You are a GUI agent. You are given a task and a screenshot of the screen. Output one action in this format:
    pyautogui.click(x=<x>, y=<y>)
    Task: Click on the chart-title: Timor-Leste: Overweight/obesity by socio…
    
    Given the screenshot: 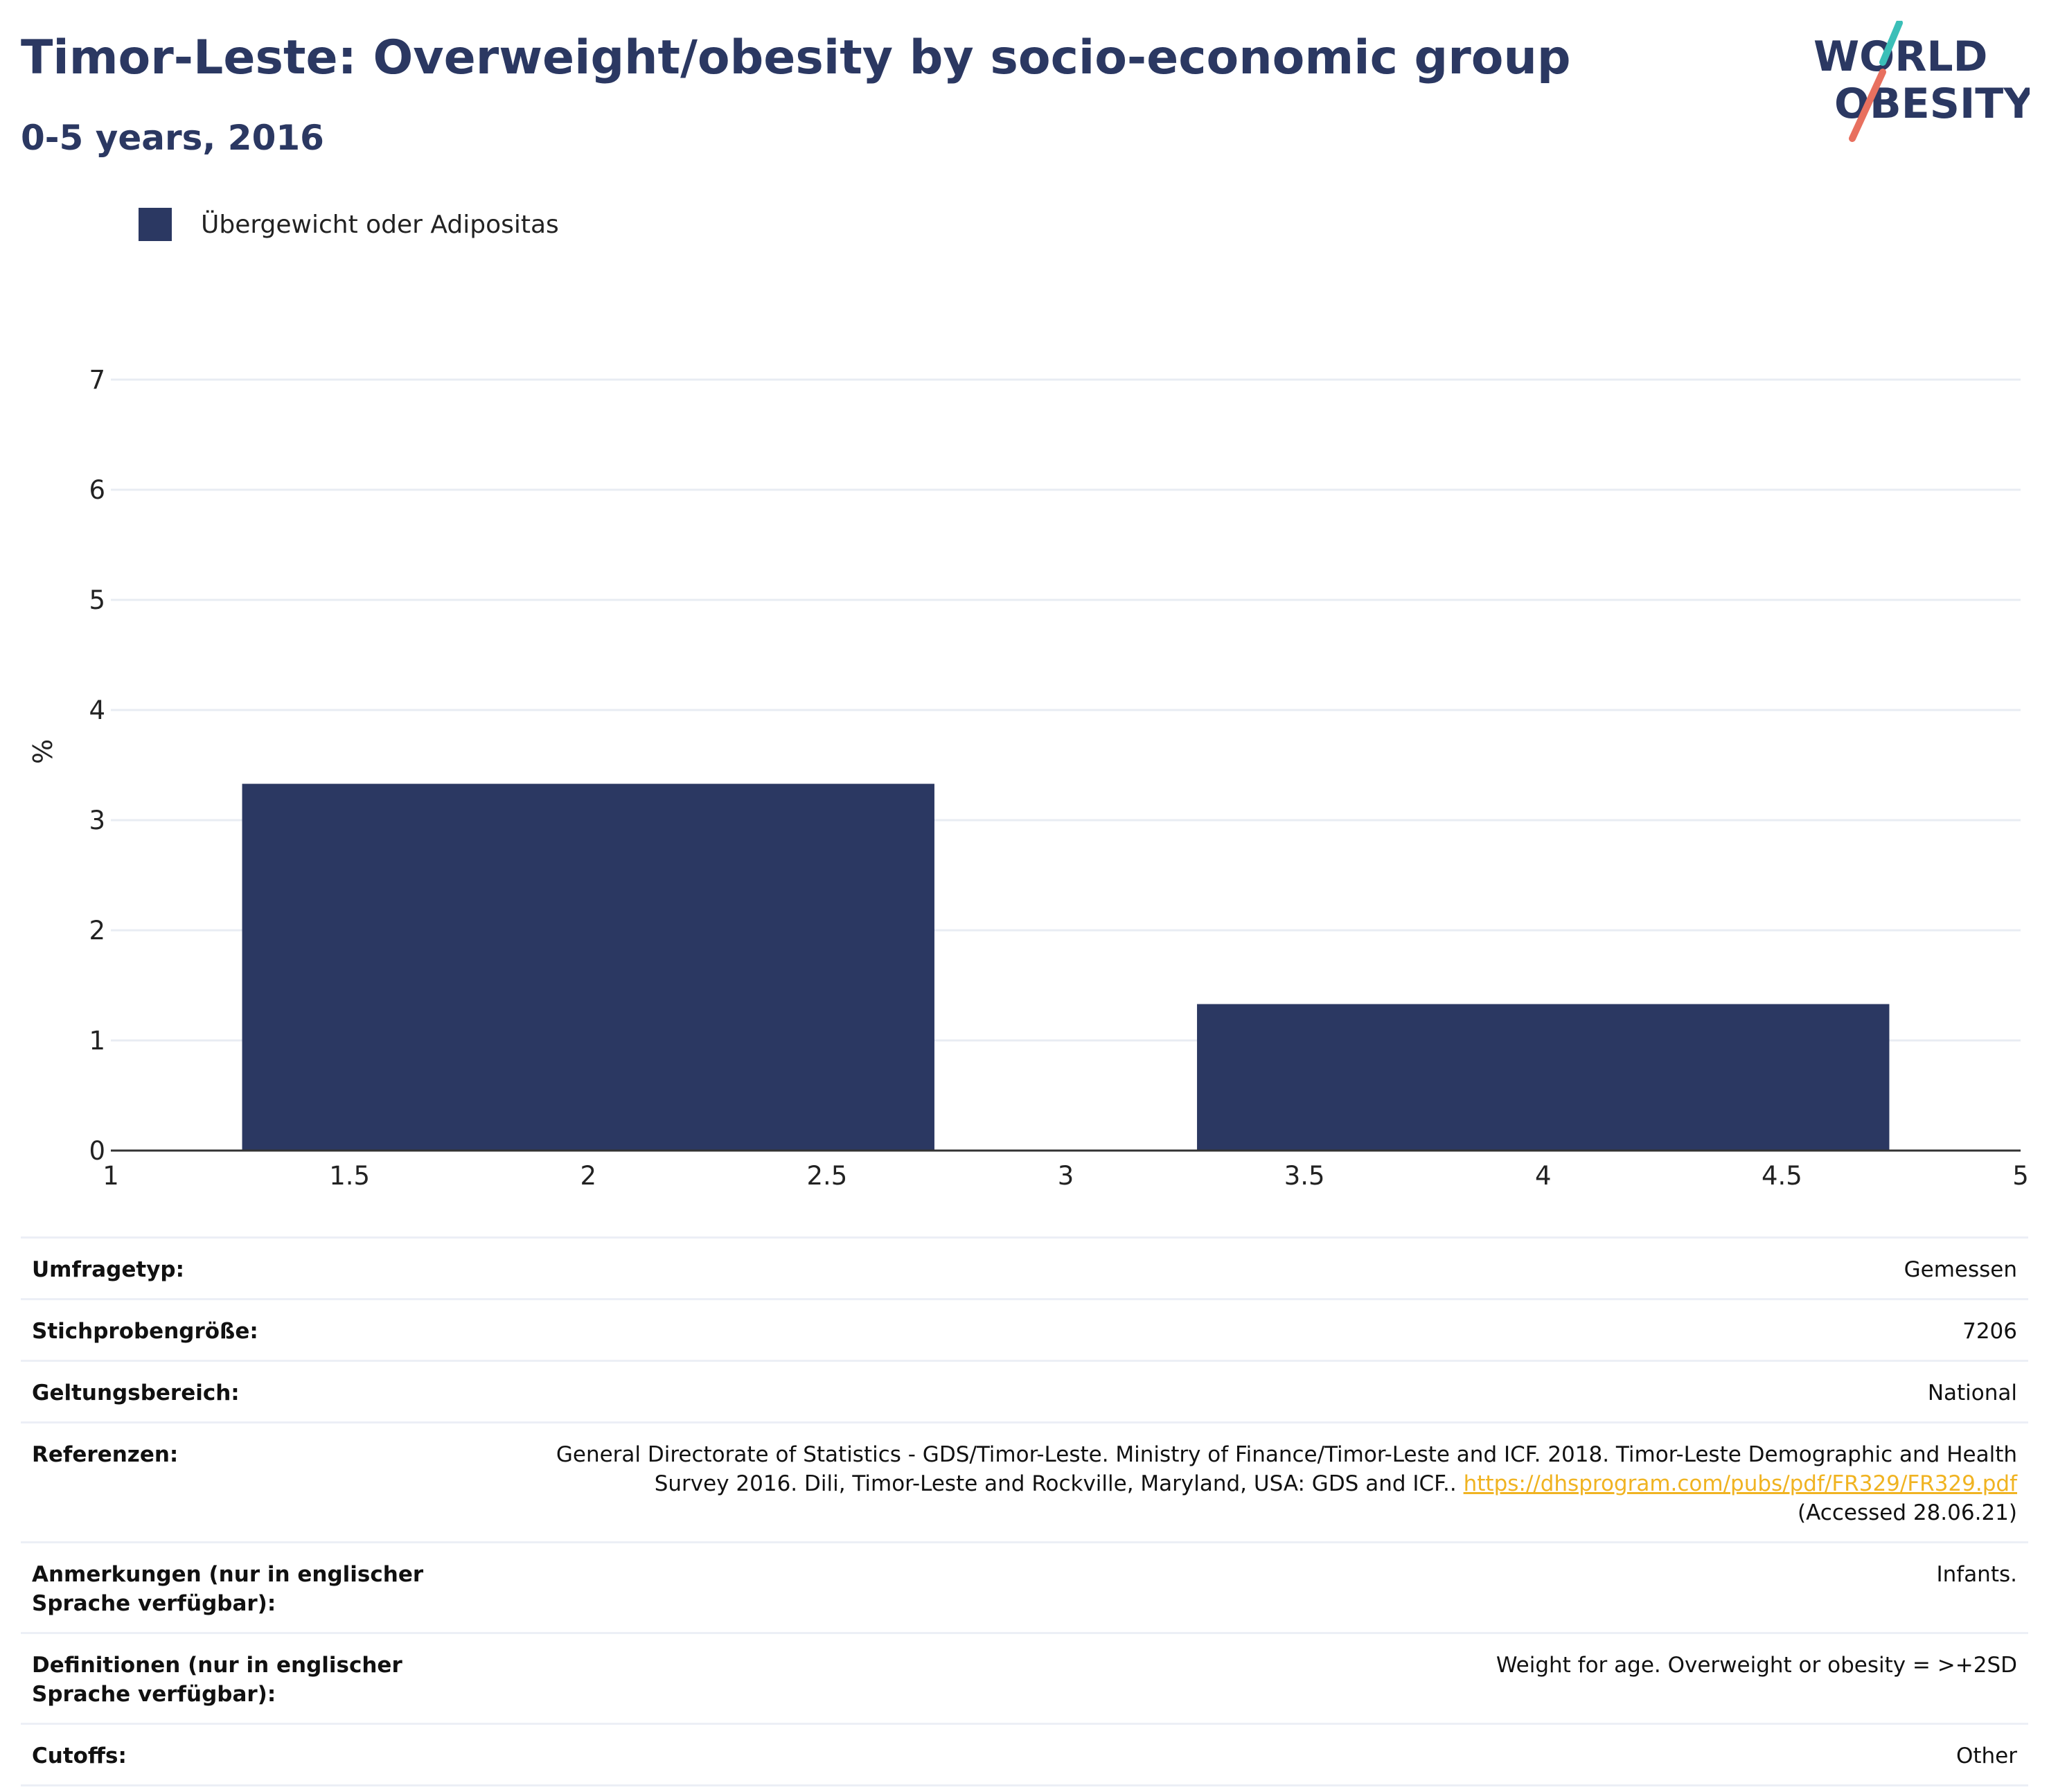 What is the action you would take?
    pyautogui.click(x=796, y=57)
    